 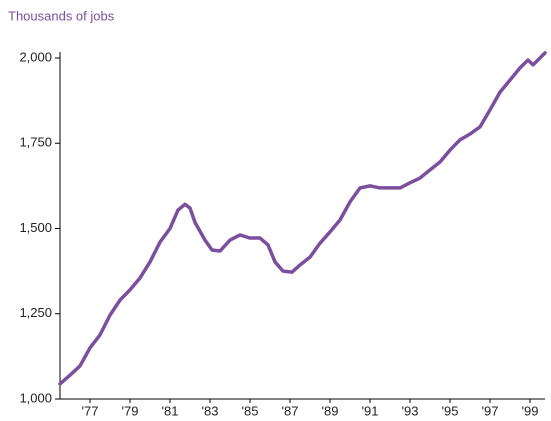 I want to click on x-tick-label: '81, so click(x=170, y=410).